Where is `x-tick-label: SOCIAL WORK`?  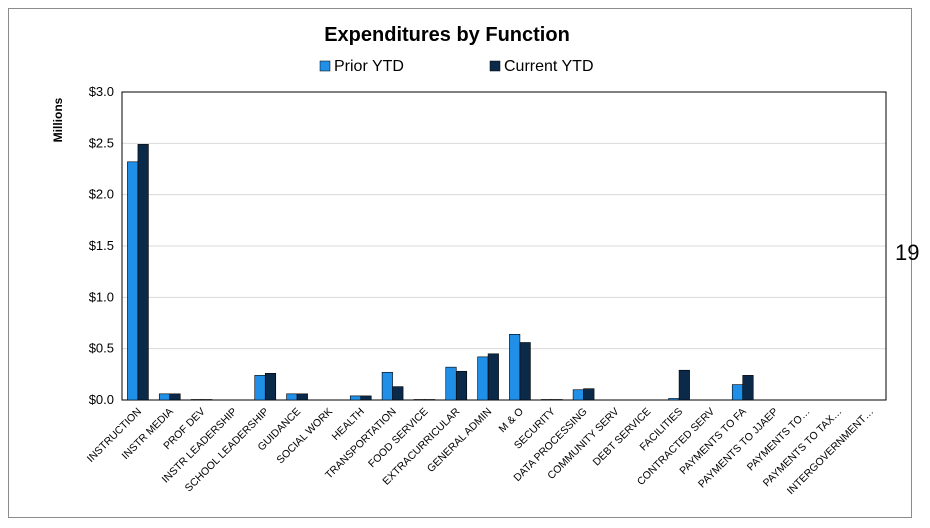
x-tick-label: SOCIAL WORK is located at coordinates (304, 436).